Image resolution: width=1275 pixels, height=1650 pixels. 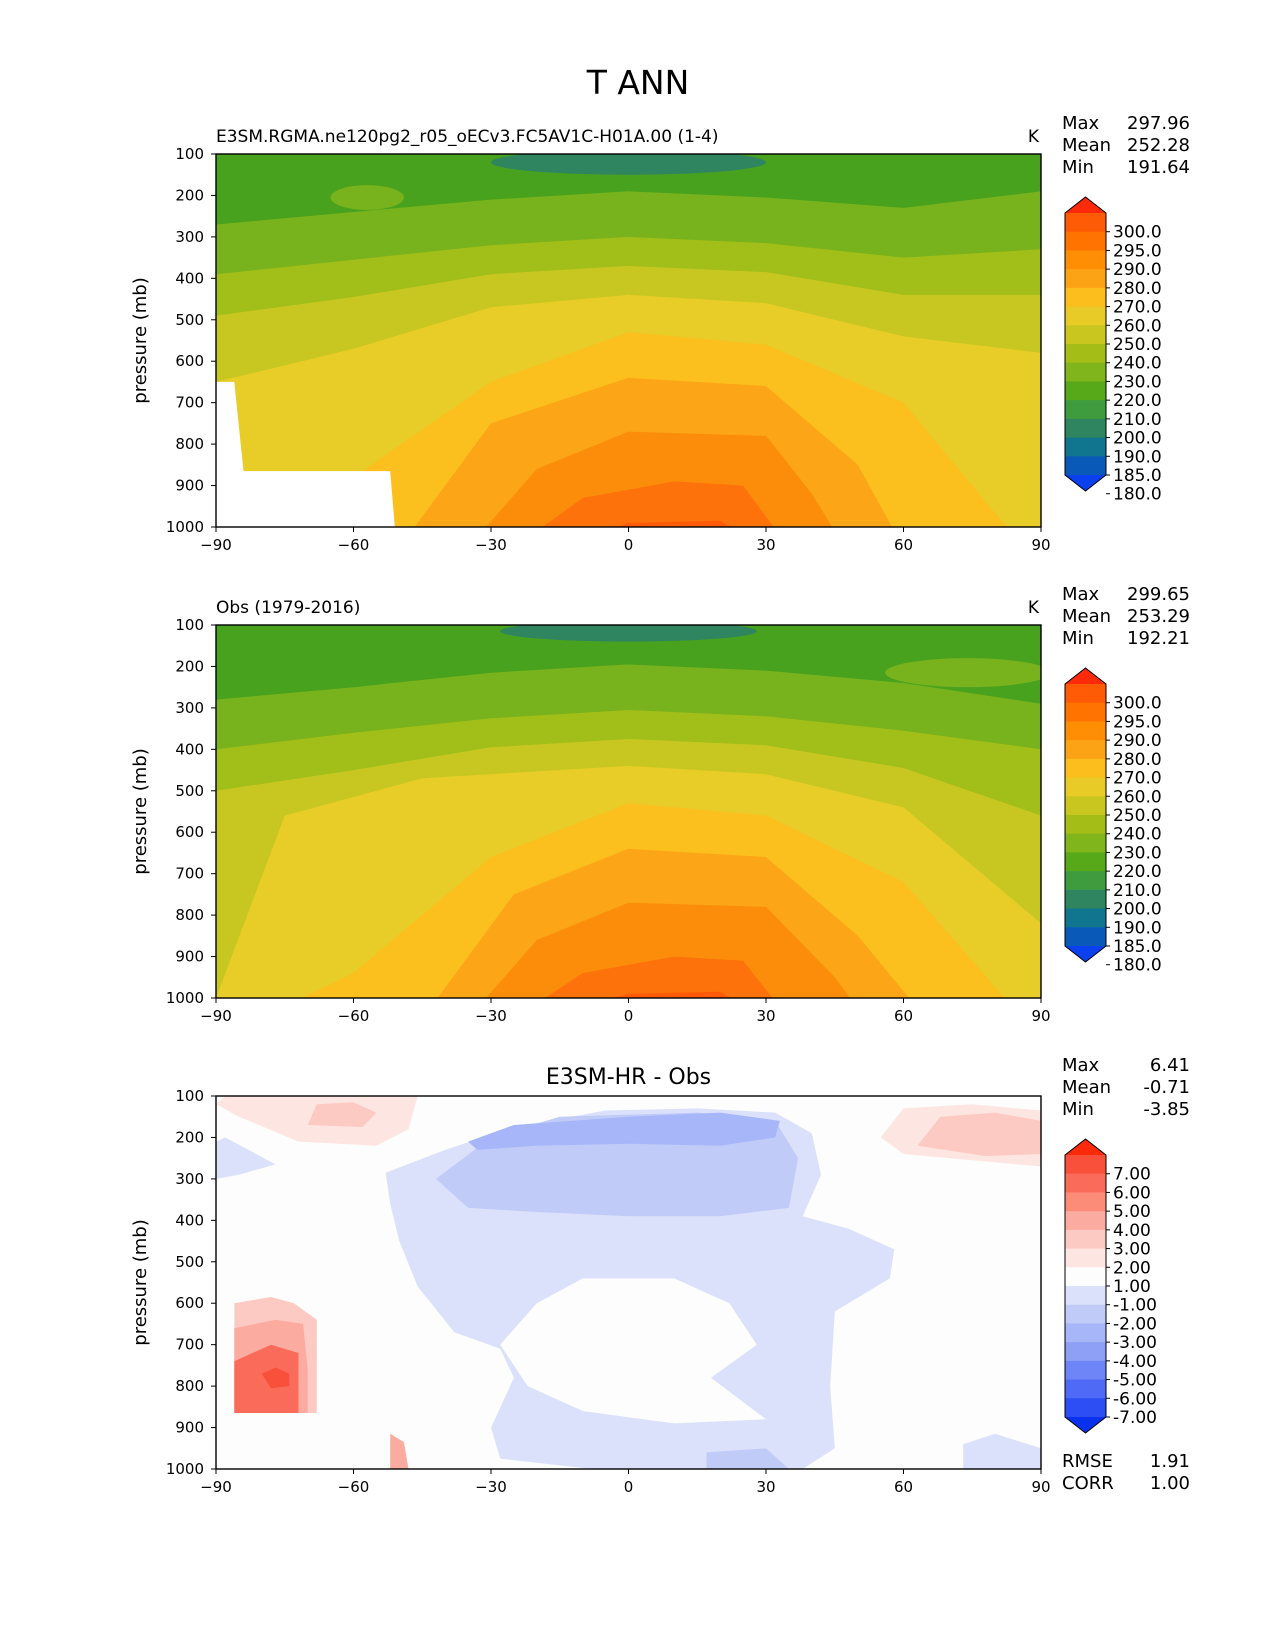 What do you see at coordinates (1137, 345) in the screenshot?
I see `colorbar-label: 250.0` at bounding box center [1137, 345].